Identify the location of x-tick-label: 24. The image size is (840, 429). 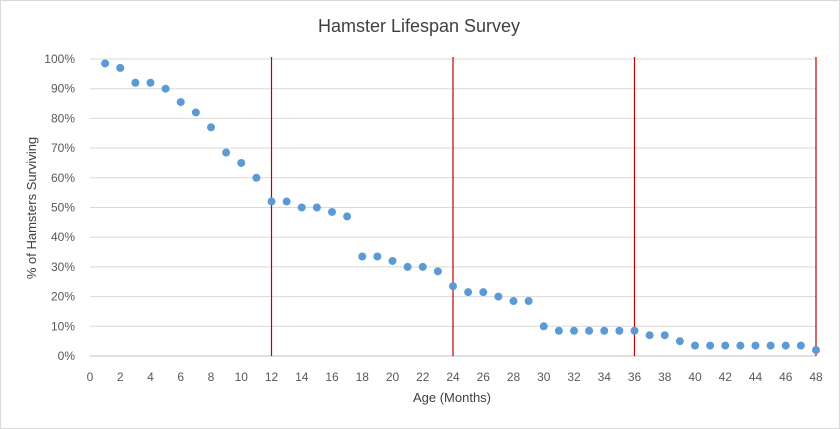
(453, 377).